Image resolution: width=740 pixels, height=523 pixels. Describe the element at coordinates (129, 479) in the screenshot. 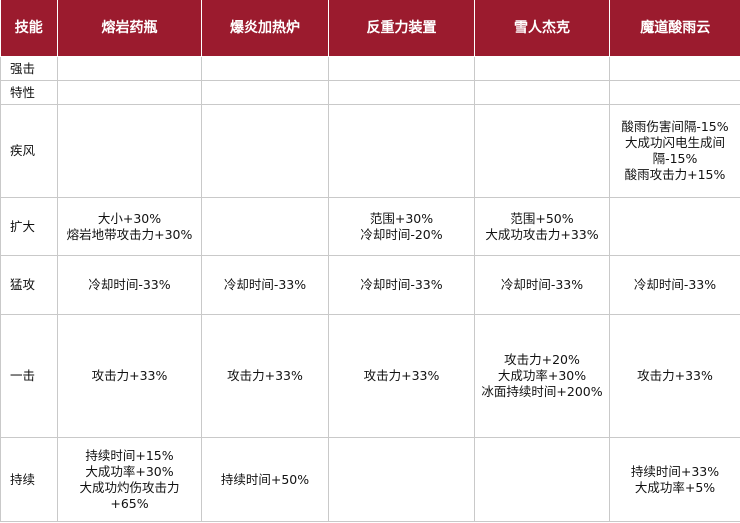

I see `table-cell: 持续时间+15% 大成功率+30% 大成功灼伤攻击力 +65%` at that location.